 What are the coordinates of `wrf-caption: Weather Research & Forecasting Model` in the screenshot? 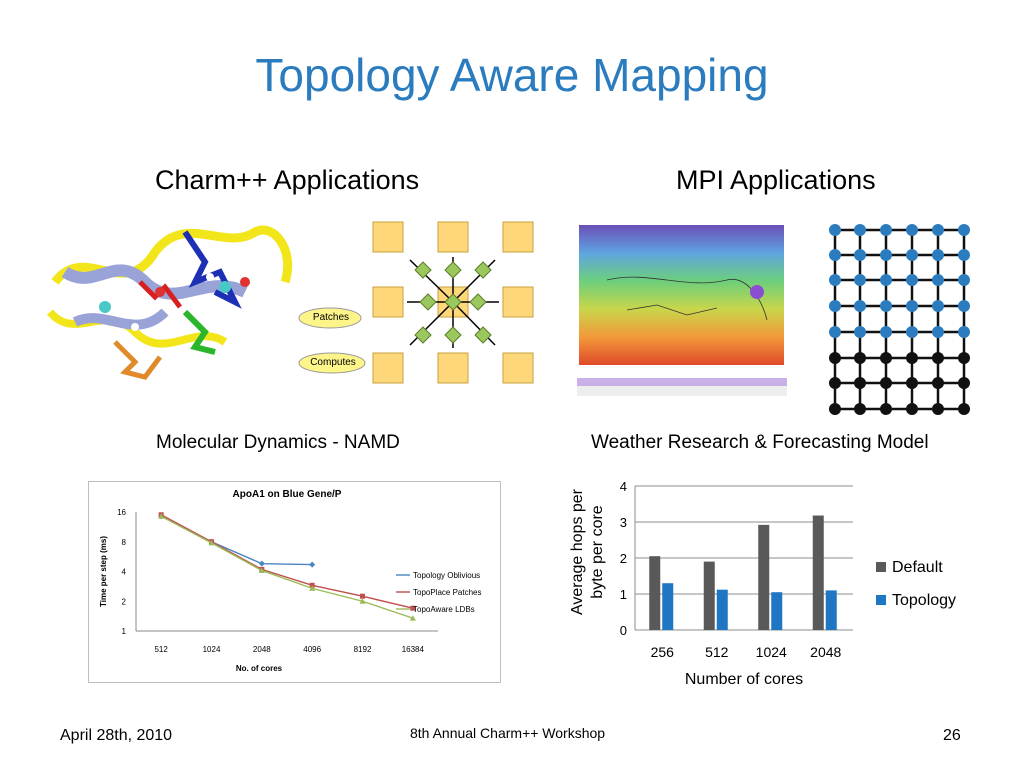 It's located at (760, 442).